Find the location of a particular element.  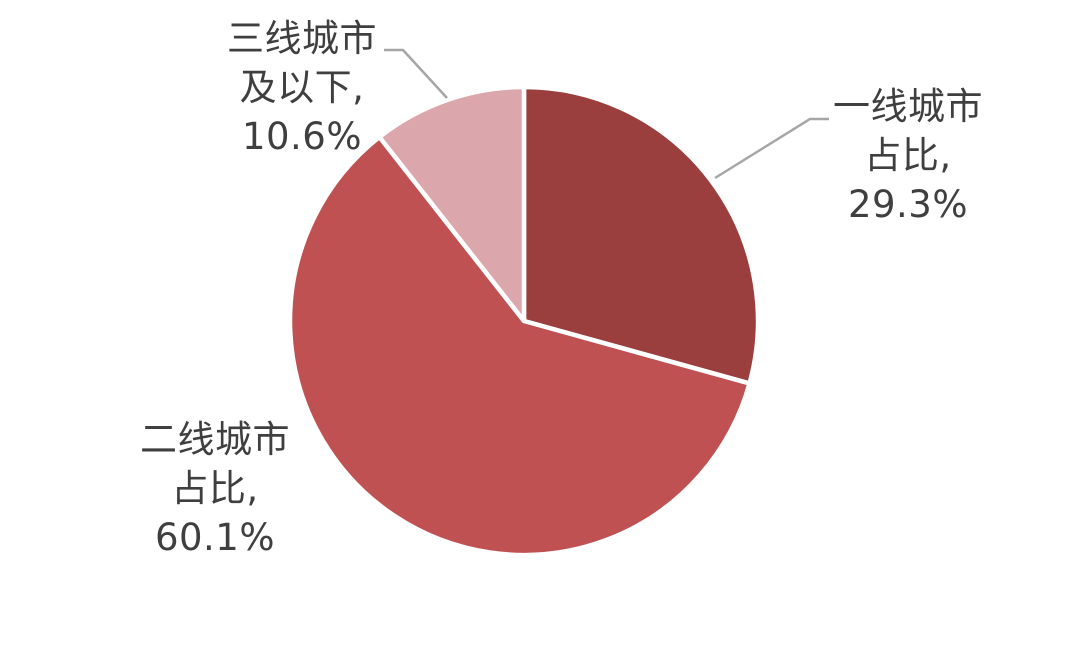

data-label-third-tier: 三线城市 及以下, 10.6% is located at coordinates (302, 87).